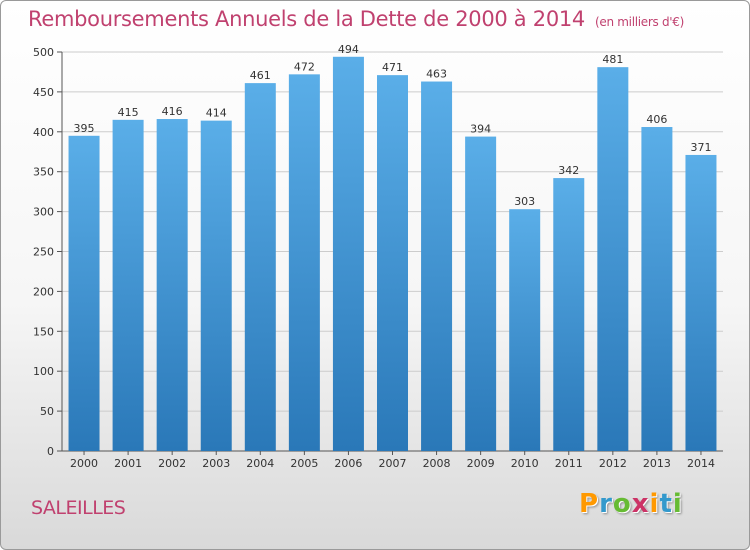 The height and width of the screenshot is (550, 750). I want to click on y-tick-label: 300, so click(43, 212).